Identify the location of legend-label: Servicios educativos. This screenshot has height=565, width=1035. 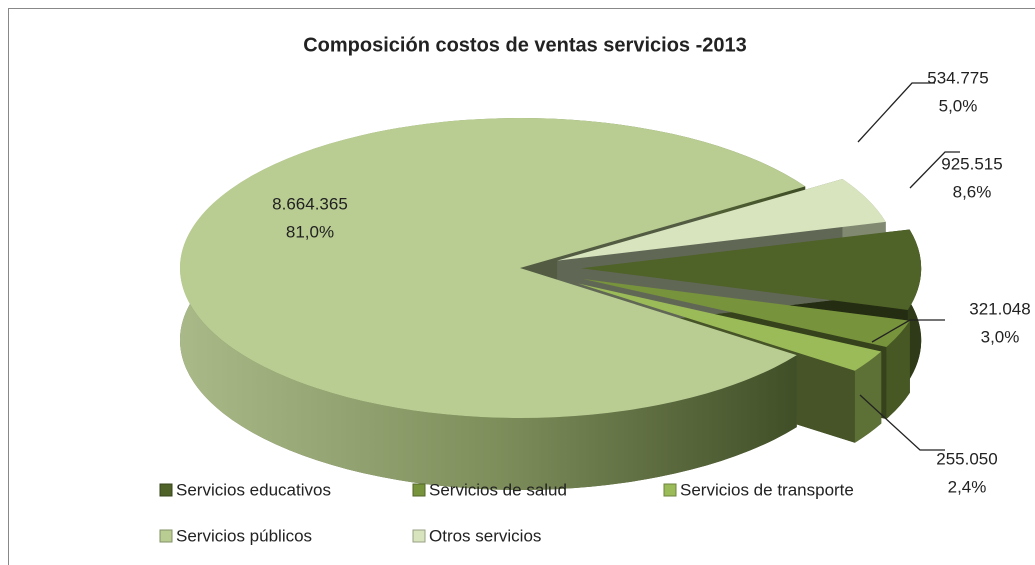
(253, 489).